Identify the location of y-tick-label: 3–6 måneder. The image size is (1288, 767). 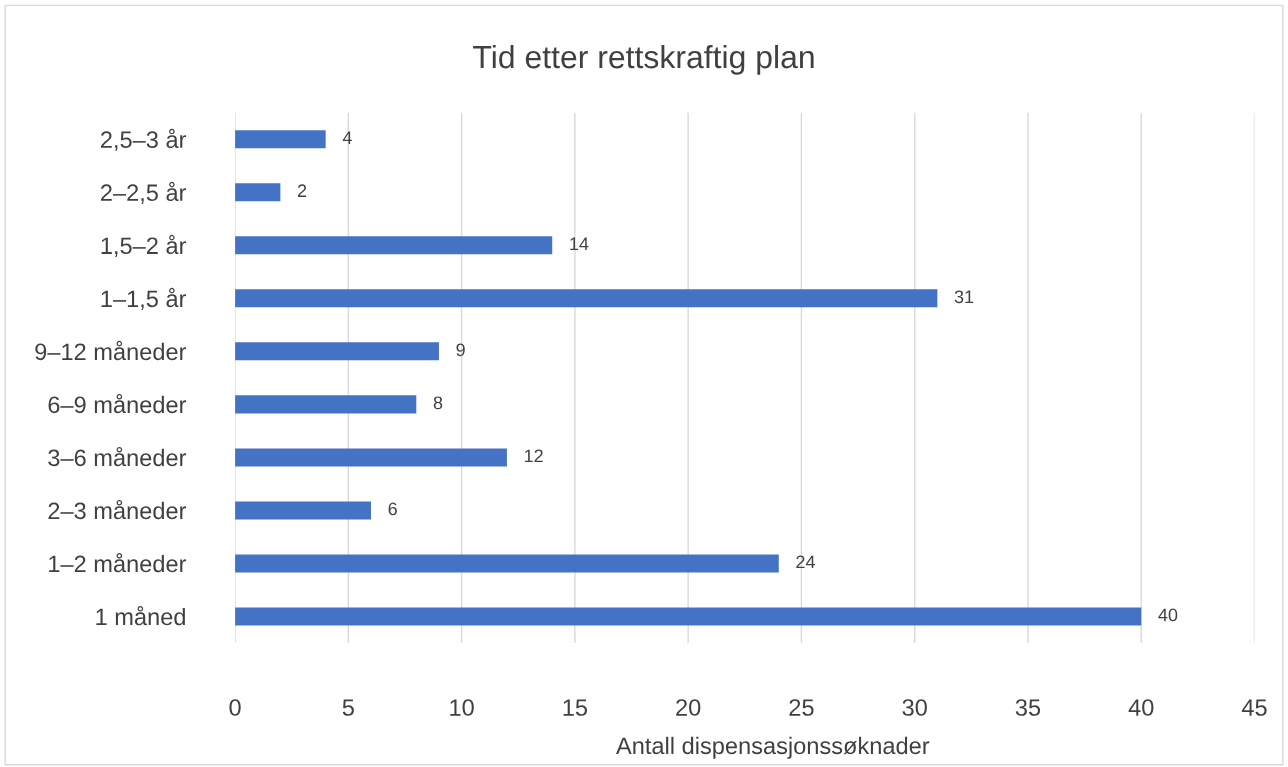
(117, 456).